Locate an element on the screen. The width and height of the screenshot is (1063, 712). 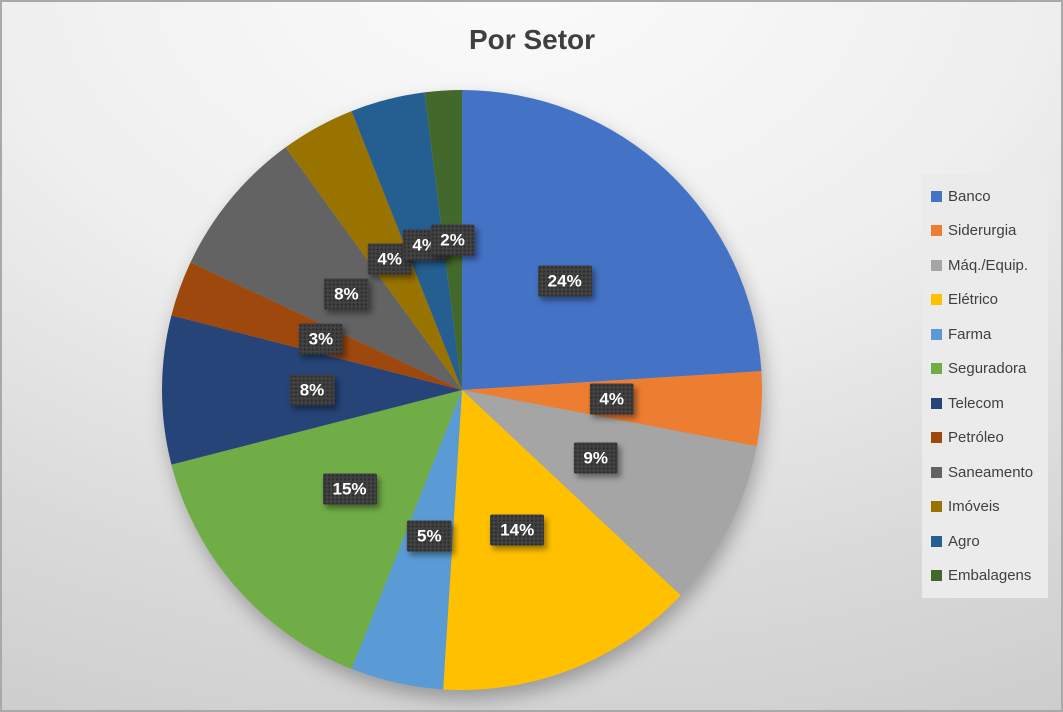
data-label-seguradora: 15% is located at coordinates (349, 489).